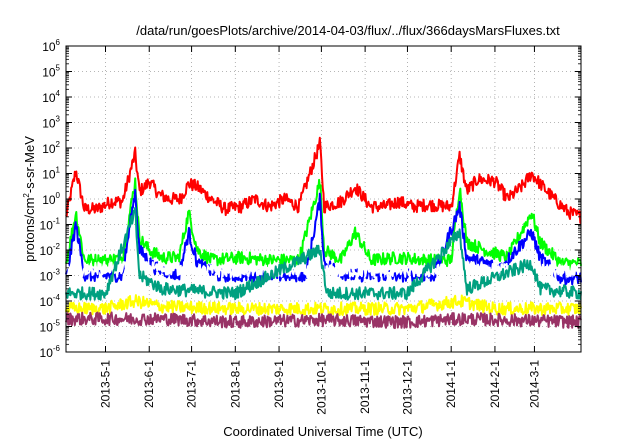  Describe the element at coordinates (192, 384) in the screenshot. I see `x-tick-label: 2013-7-1` at that location.